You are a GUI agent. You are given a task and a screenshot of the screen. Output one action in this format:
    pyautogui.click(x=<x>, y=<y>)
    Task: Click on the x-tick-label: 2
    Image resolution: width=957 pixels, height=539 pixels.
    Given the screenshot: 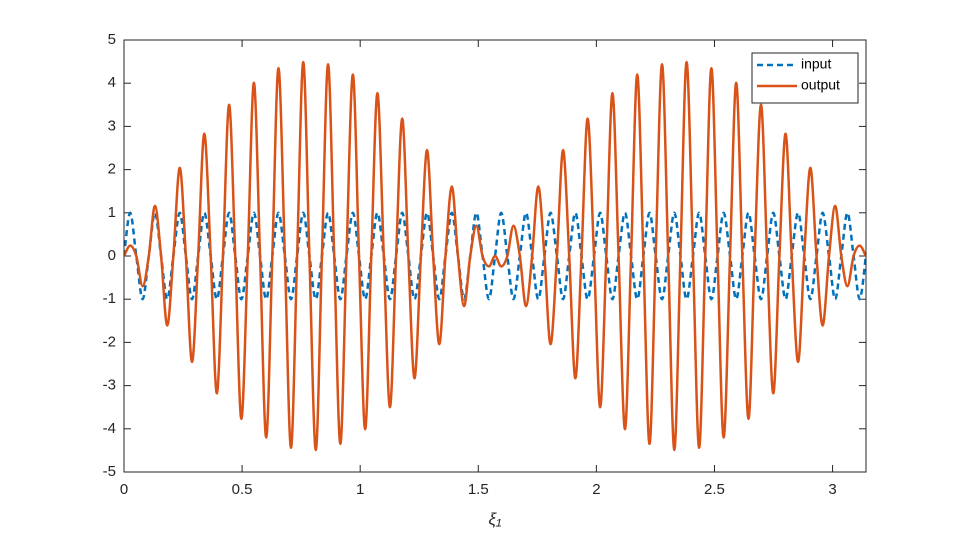 What is the action you would take?
    pyautogui.click(x=596, y=489)
    